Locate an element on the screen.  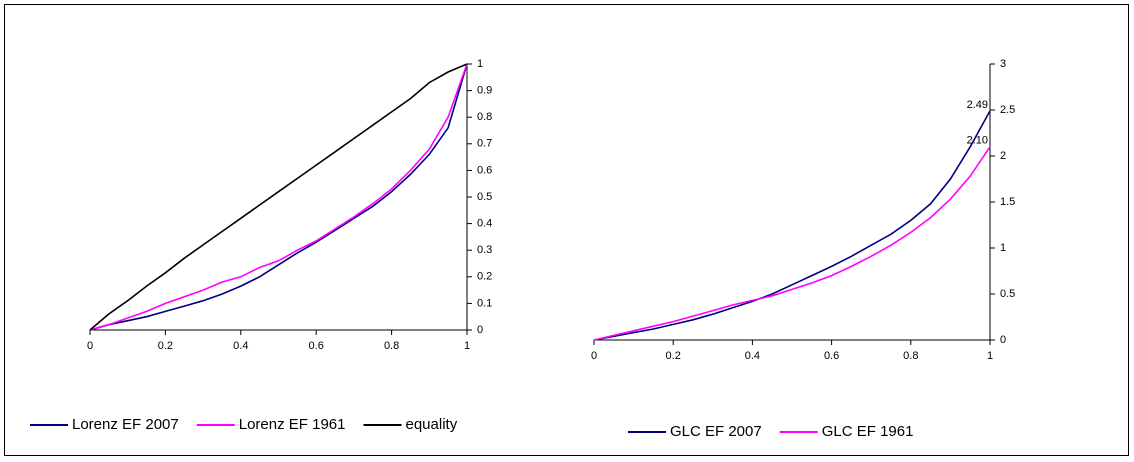
y-tick-label: 2.5 is located at coordinates (1007, 110).